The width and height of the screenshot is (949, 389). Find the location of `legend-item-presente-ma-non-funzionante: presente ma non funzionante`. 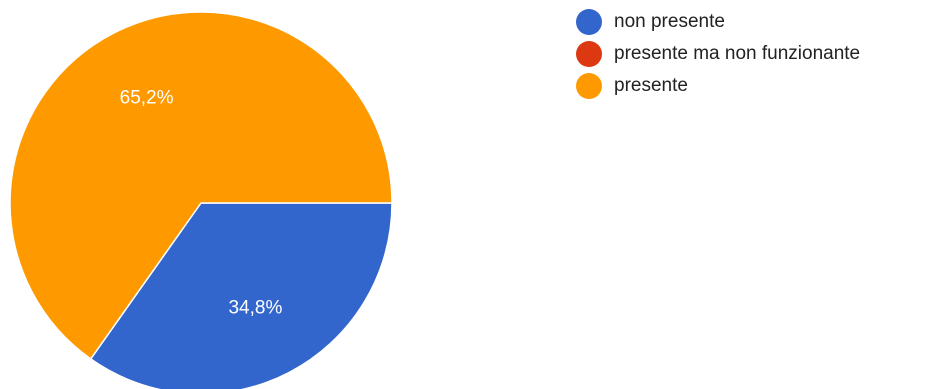

legend-item-presente-ma-non-funzionante: presente ma non funzionante is located at coordinates (718, 54).